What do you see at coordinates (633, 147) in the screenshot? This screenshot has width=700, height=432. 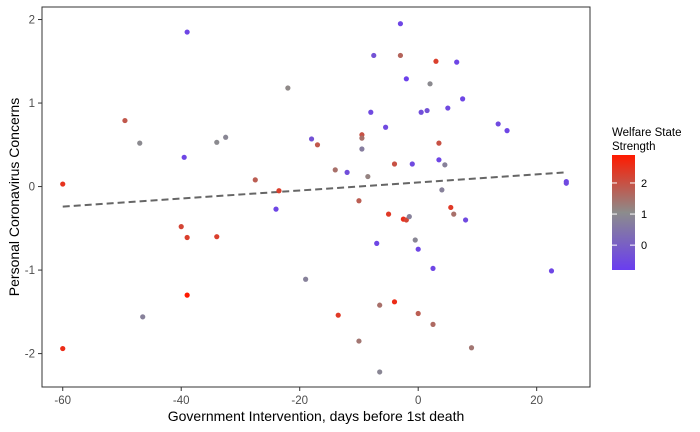 I see `legend-title-line-2: Strength` at bounding box center [633, 147].